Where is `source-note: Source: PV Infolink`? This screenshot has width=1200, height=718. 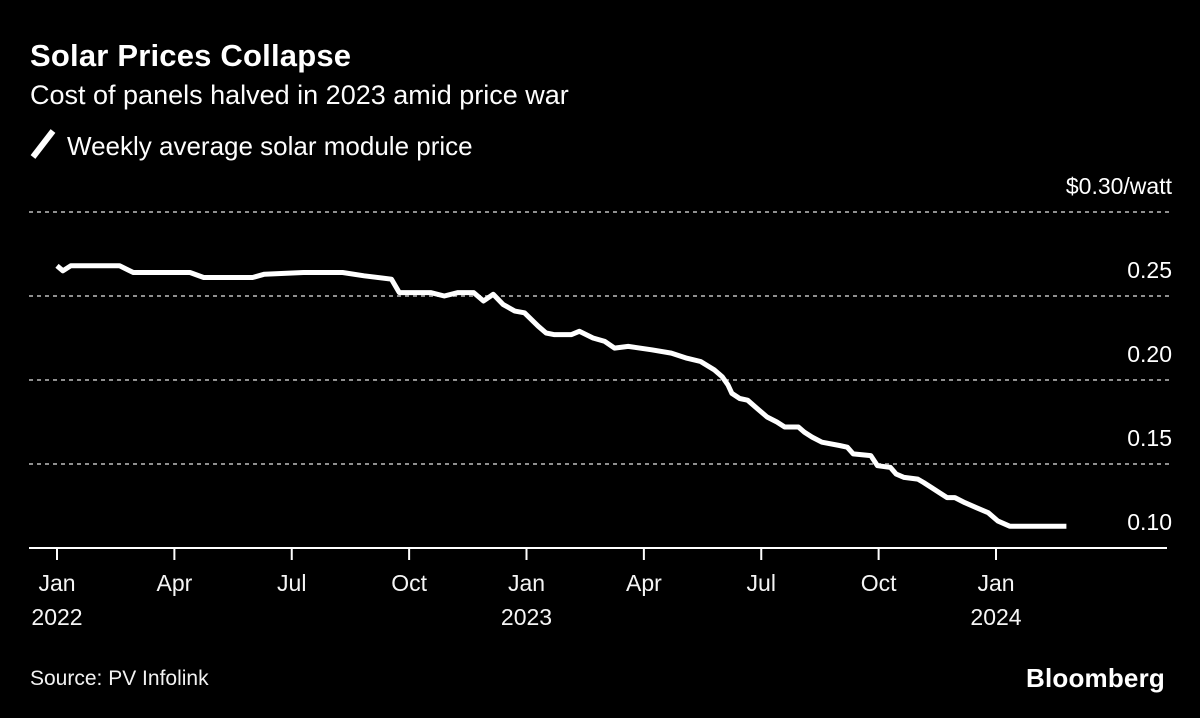 source-note: Source: PV Infolink is located at coordinates (119, 678).